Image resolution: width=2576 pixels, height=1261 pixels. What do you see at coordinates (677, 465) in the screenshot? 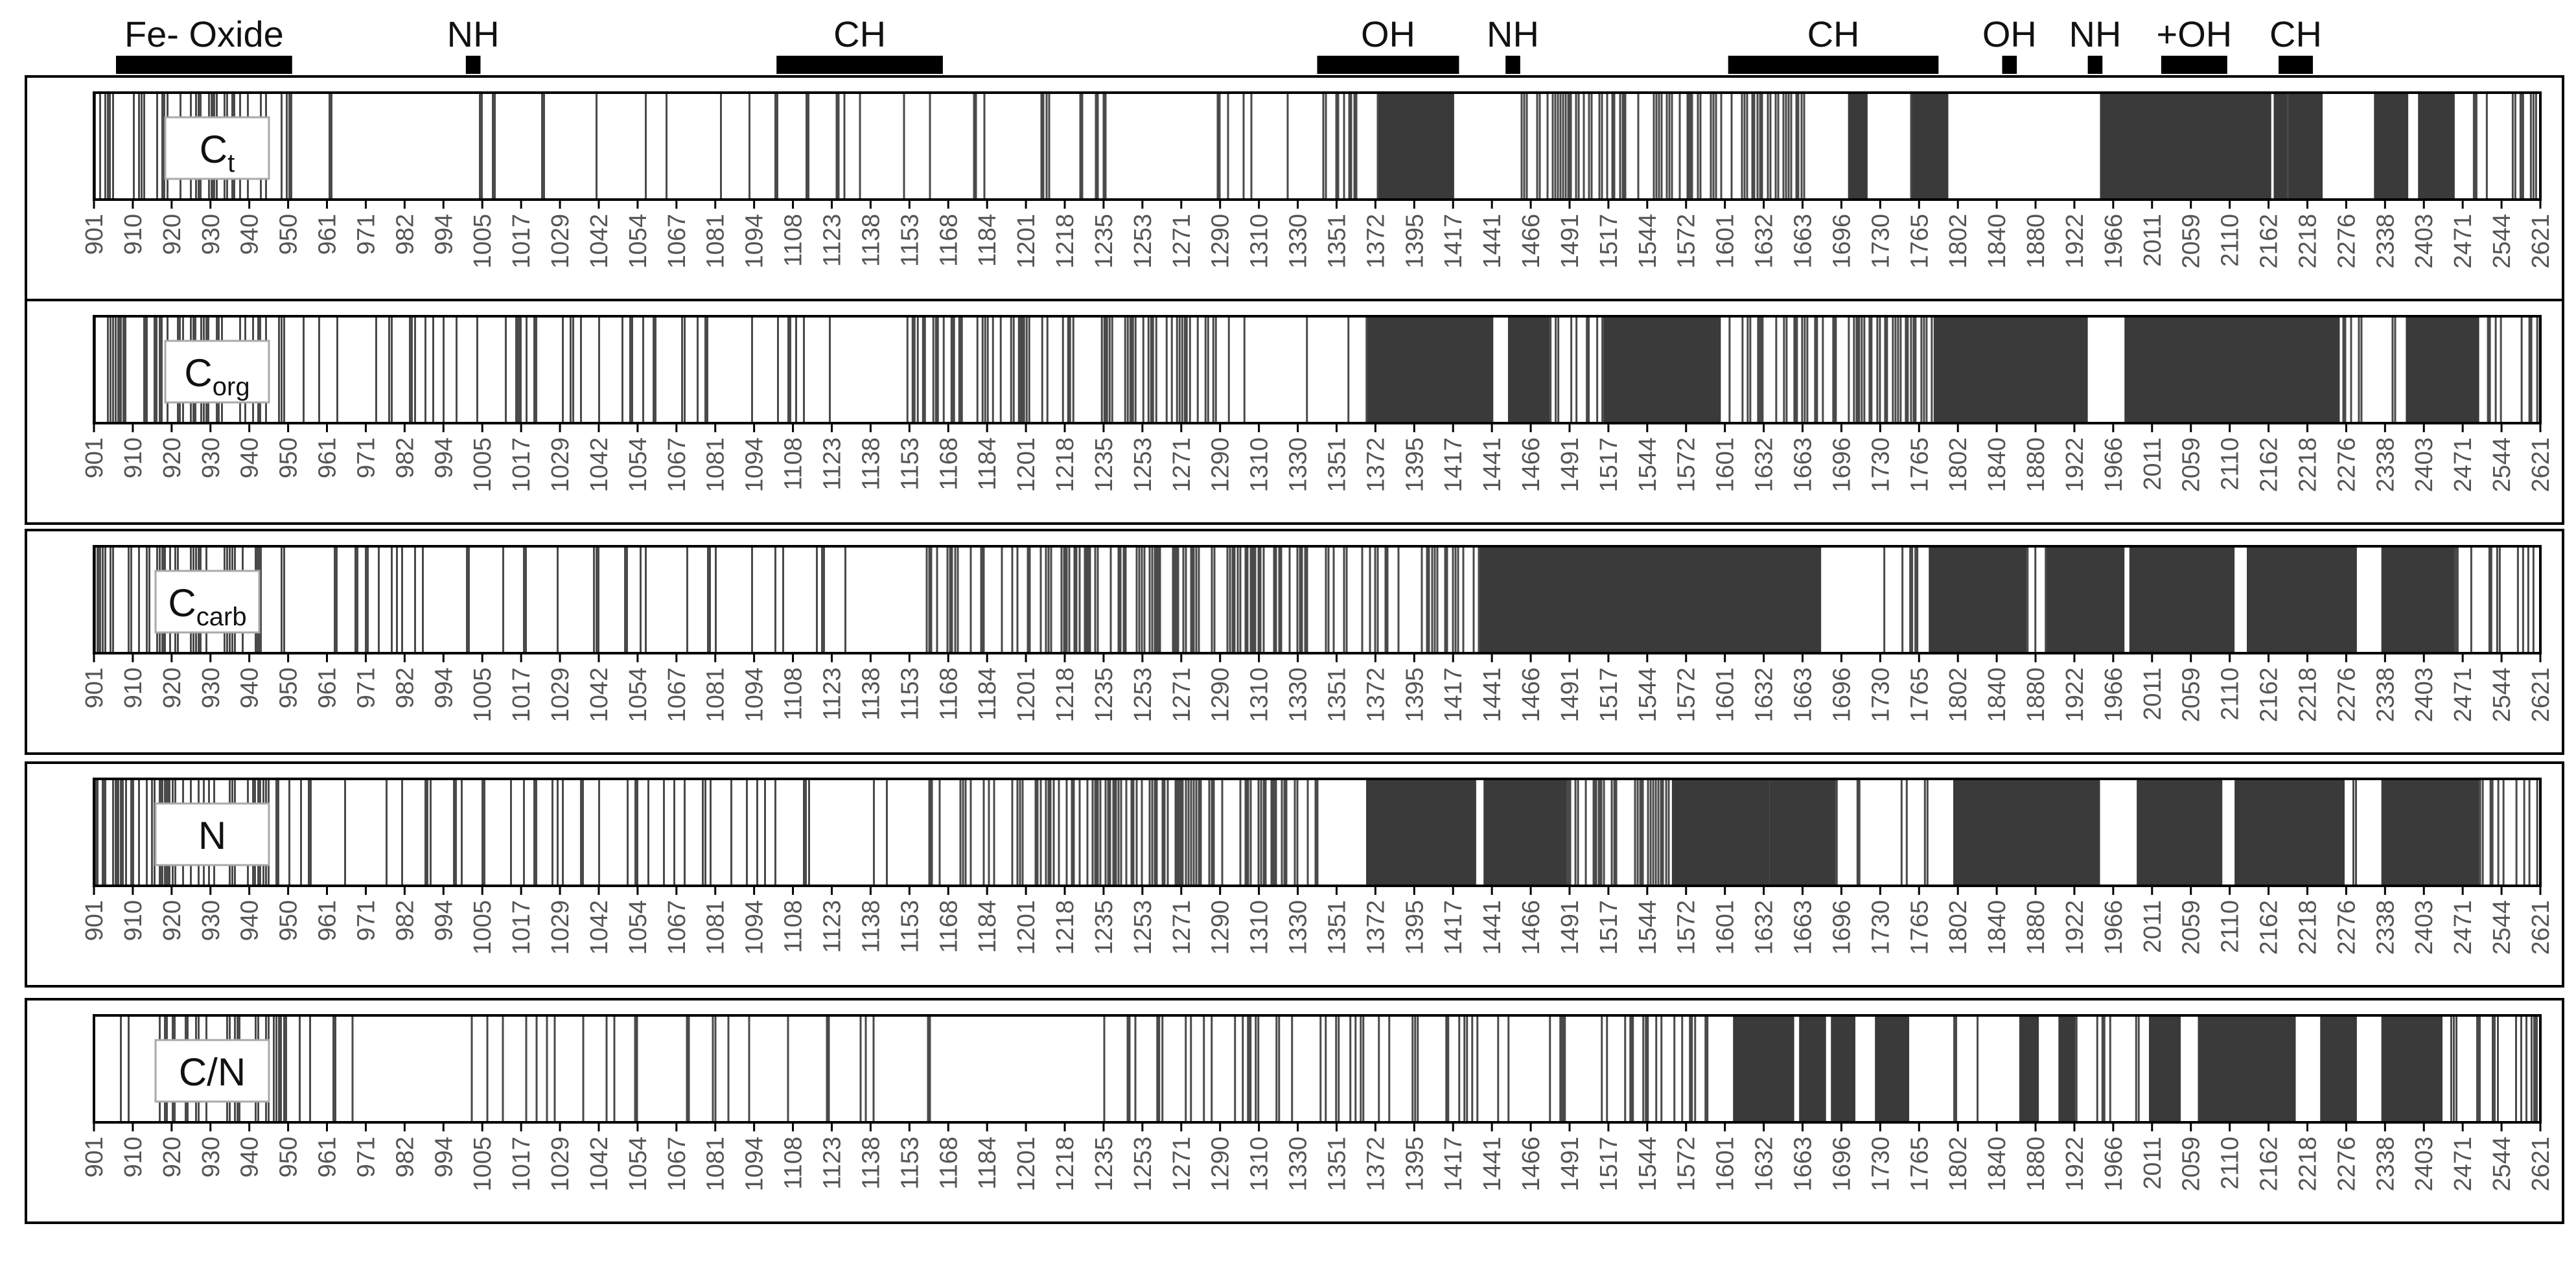
I see `x-tick-label: 1067` at bounding box center [677, 465].